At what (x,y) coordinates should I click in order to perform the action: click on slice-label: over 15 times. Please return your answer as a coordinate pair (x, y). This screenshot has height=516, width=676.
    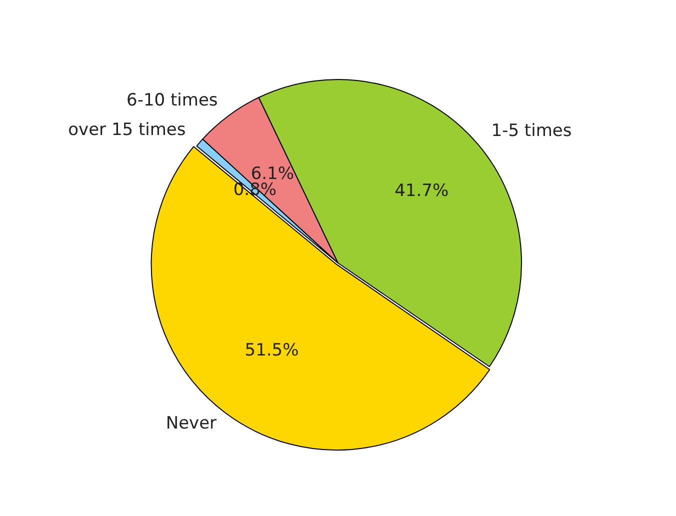
    Looking at the image, I should click on (127, 130).